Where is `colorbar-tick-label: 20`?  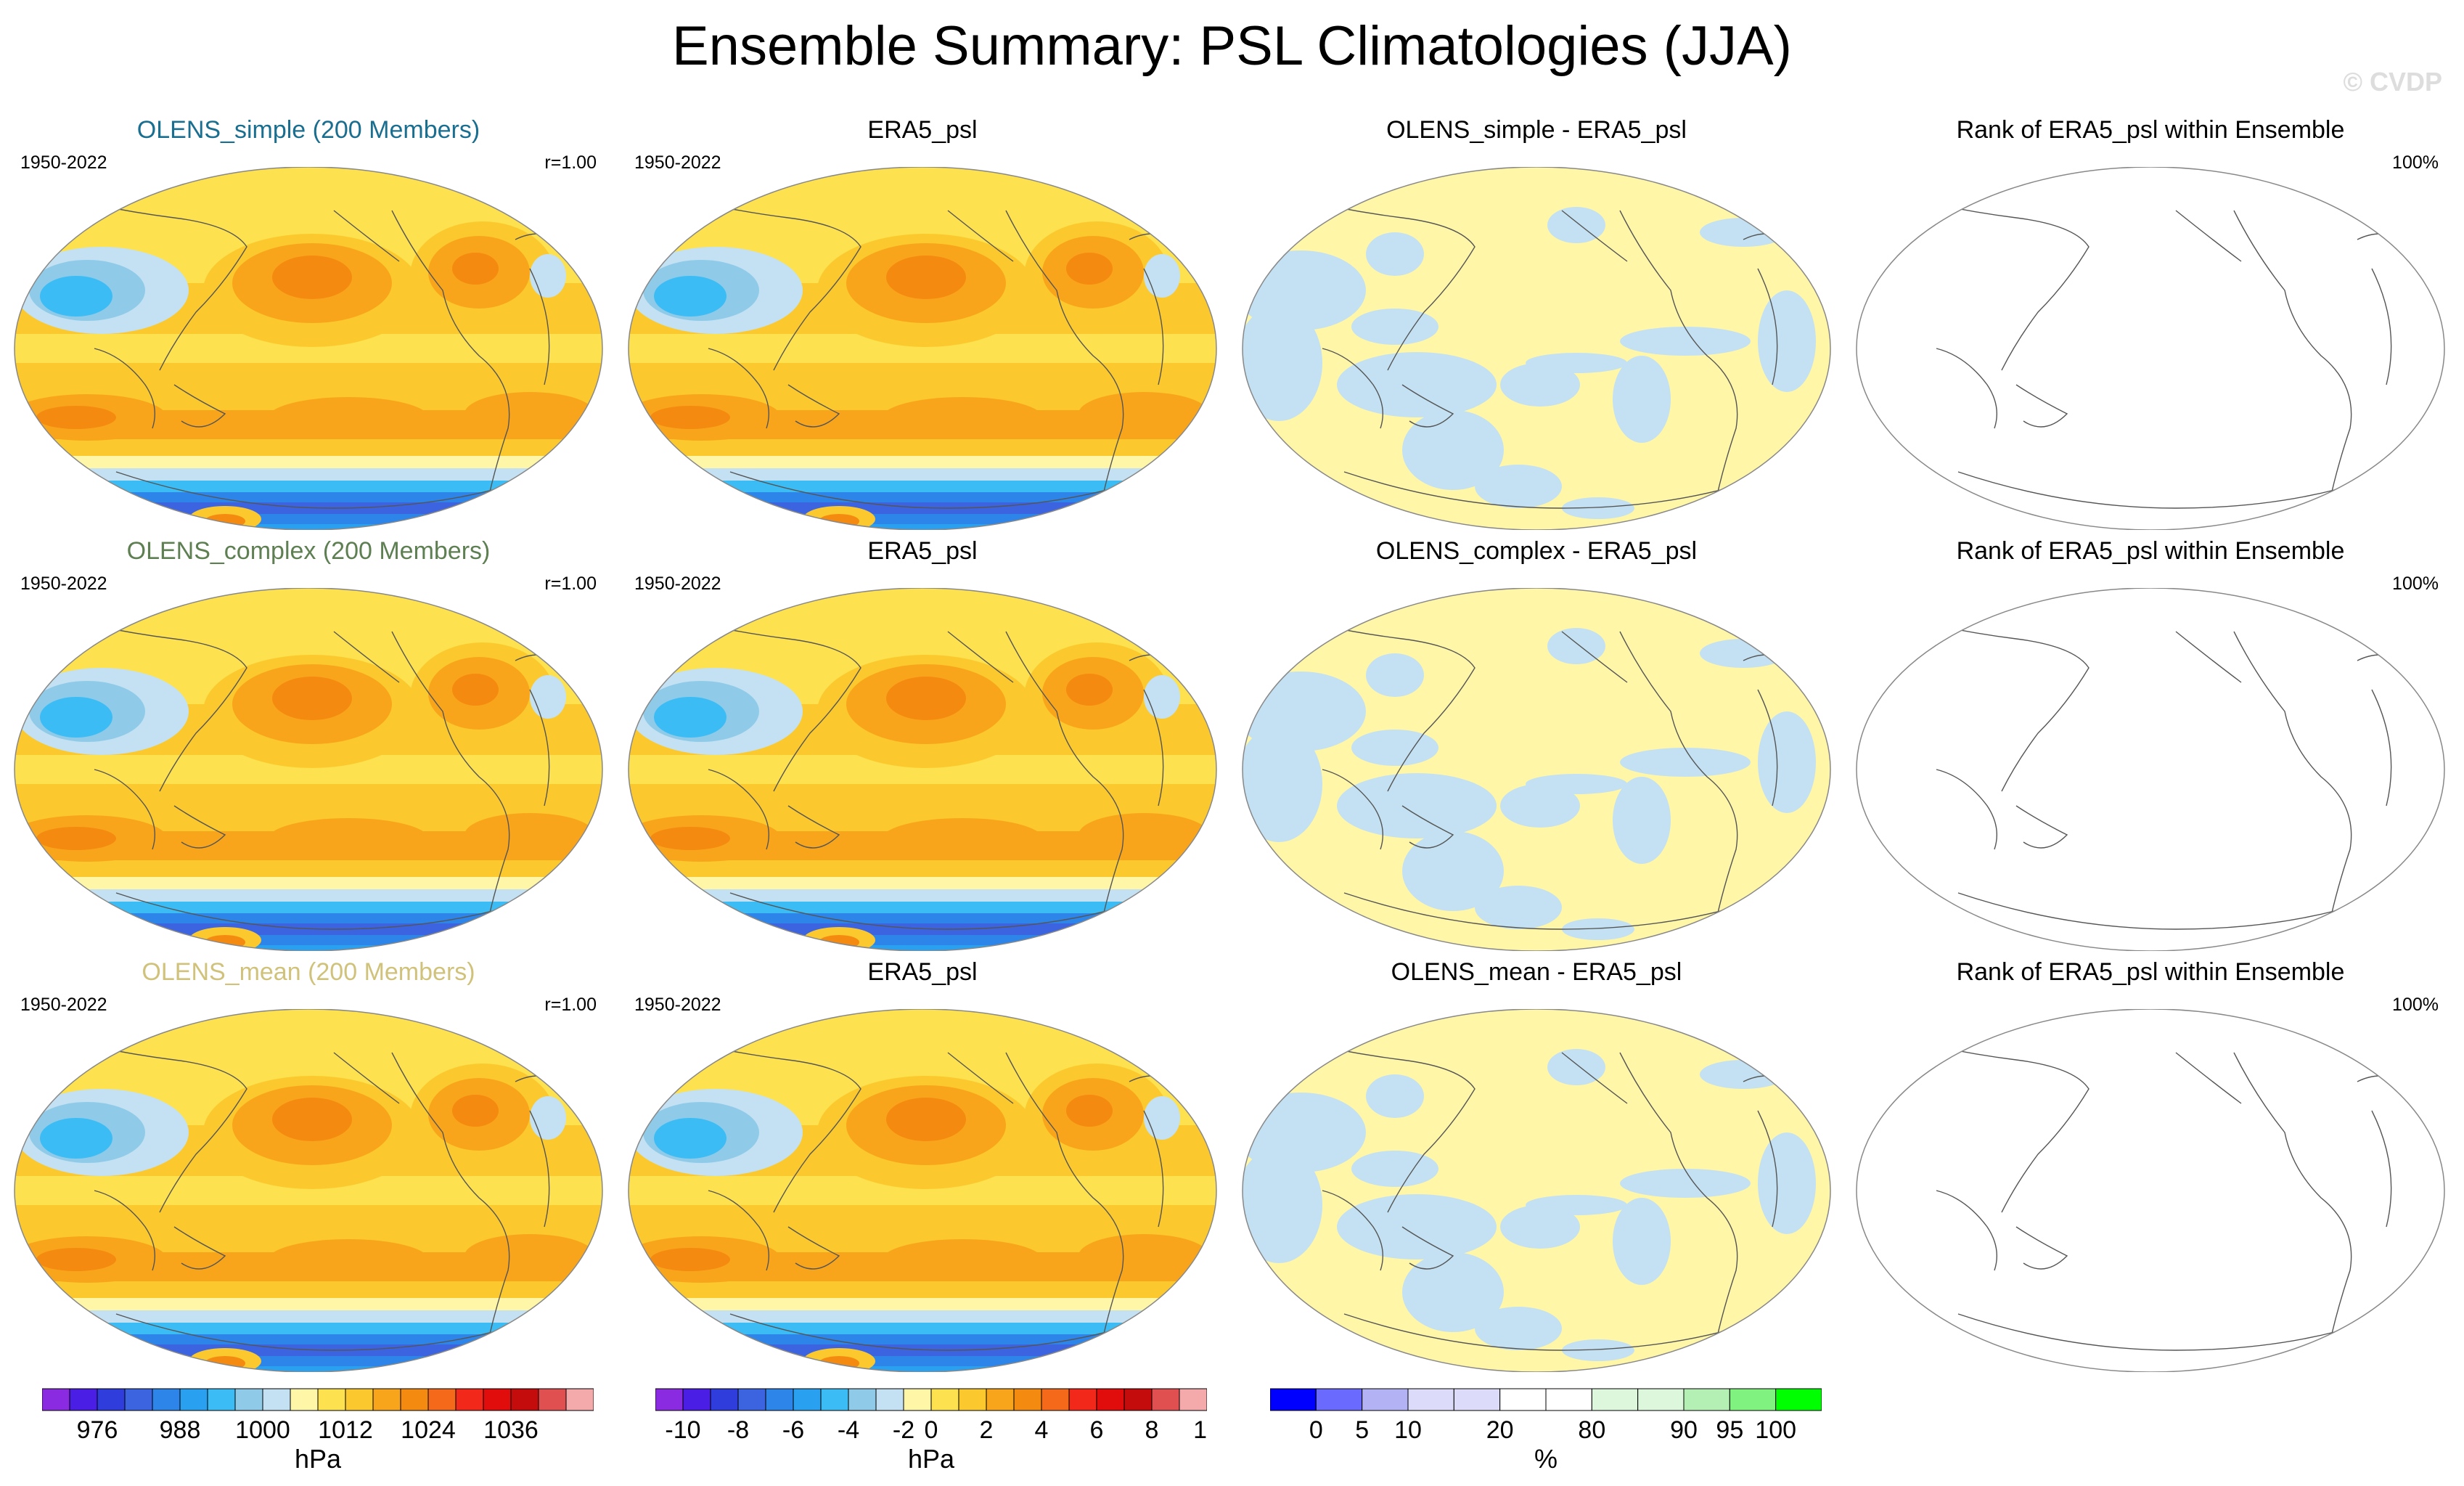
colorbar-tick-label: 20 is located at coordinates (1500, 1430).